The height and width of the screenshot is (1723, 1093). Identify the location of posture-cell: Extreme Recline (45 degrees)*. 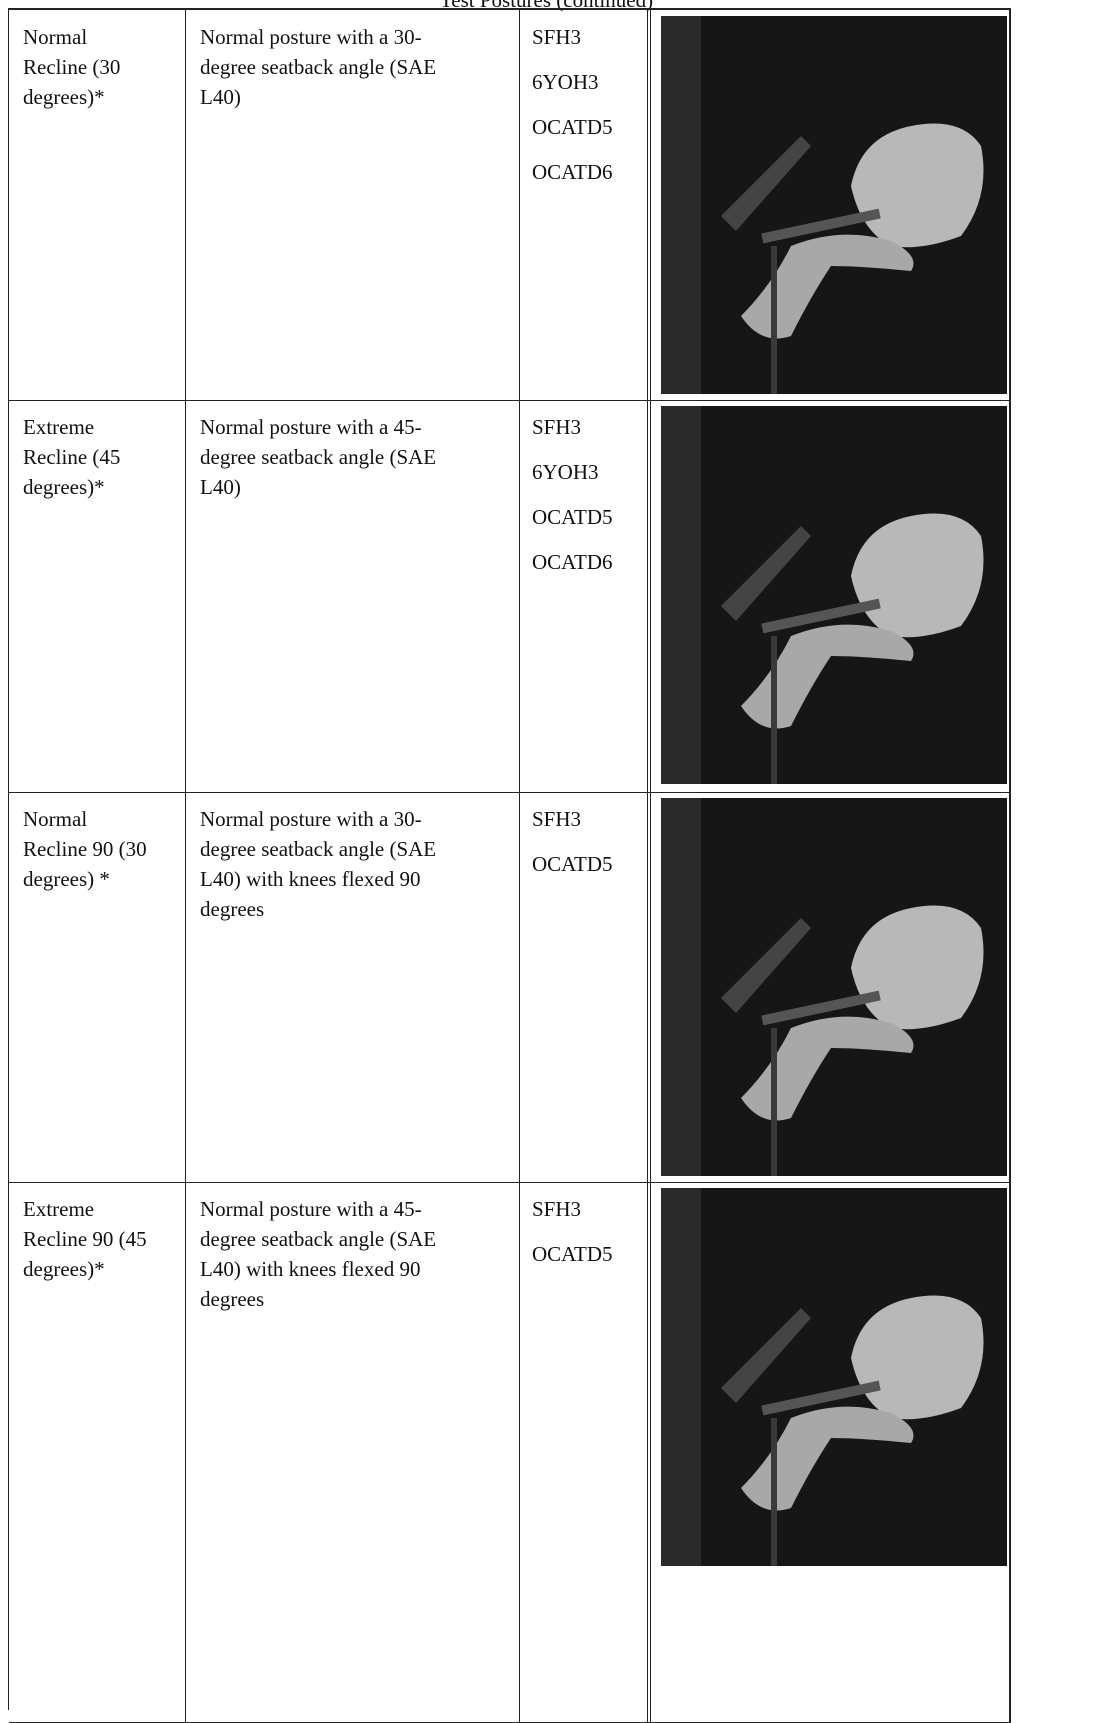
(97, 596).